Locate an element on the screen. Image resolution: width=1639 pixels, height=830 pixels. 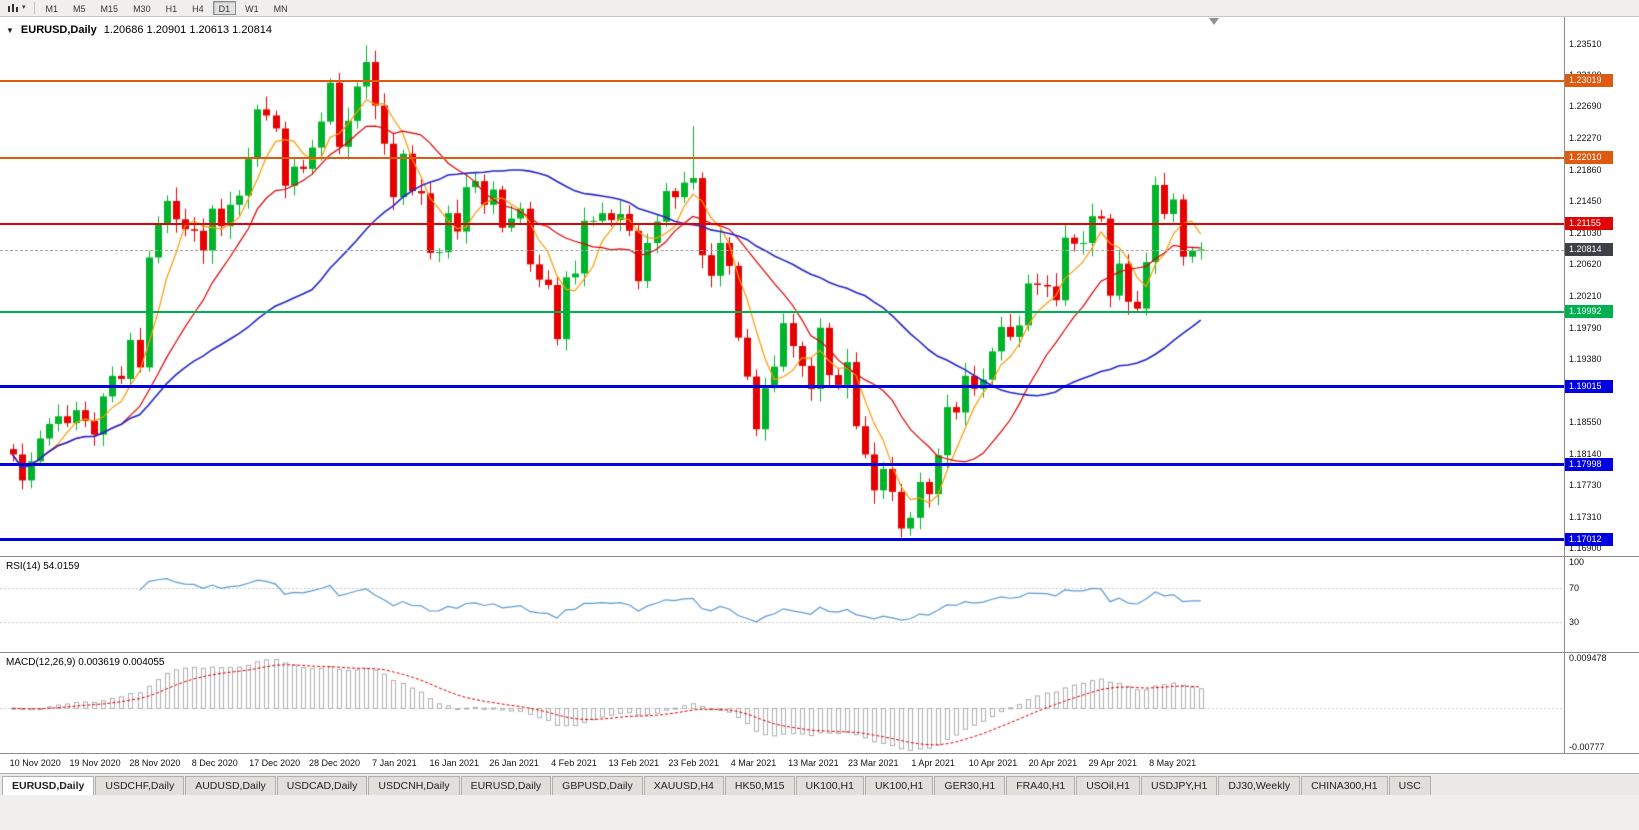
chart-tab: USDCNH,Daily is located at coordinates (414, 785).